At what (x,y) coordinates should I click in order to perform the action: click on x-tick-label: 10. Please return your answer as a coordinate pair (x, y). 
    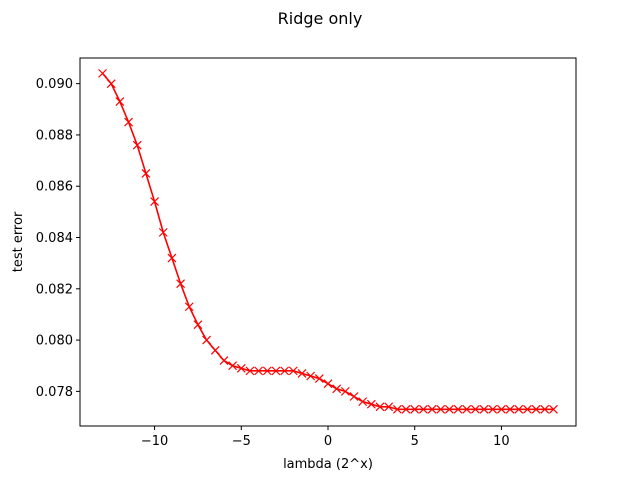
    Looking at the image, I should click on (501, 441).